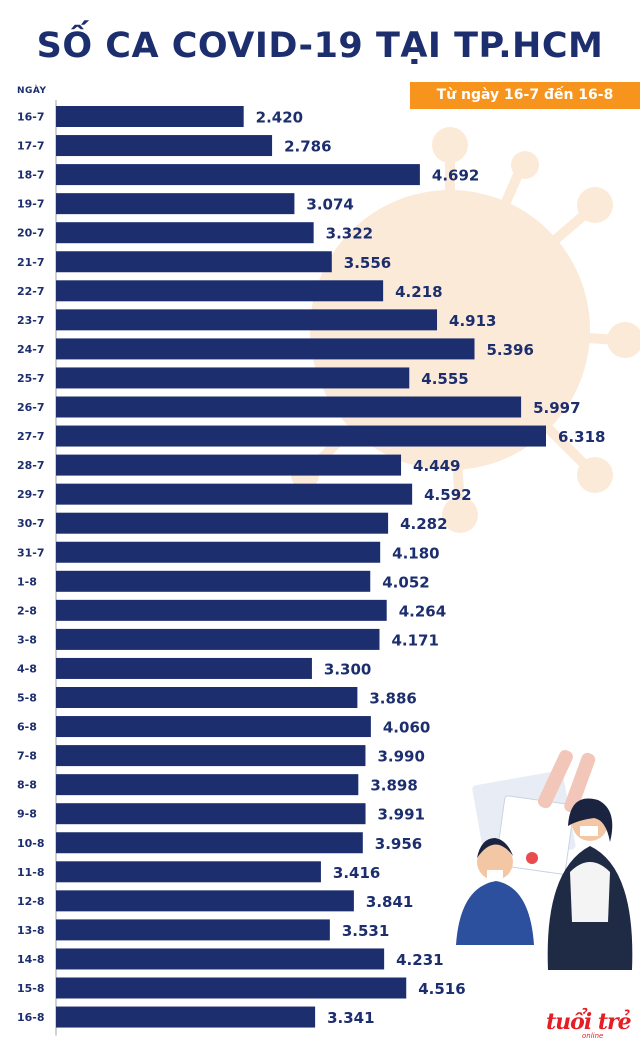  Describe the element at coordinates (31, 436) in the screenshot. I see `category-tick-label: 27-7` at that location.